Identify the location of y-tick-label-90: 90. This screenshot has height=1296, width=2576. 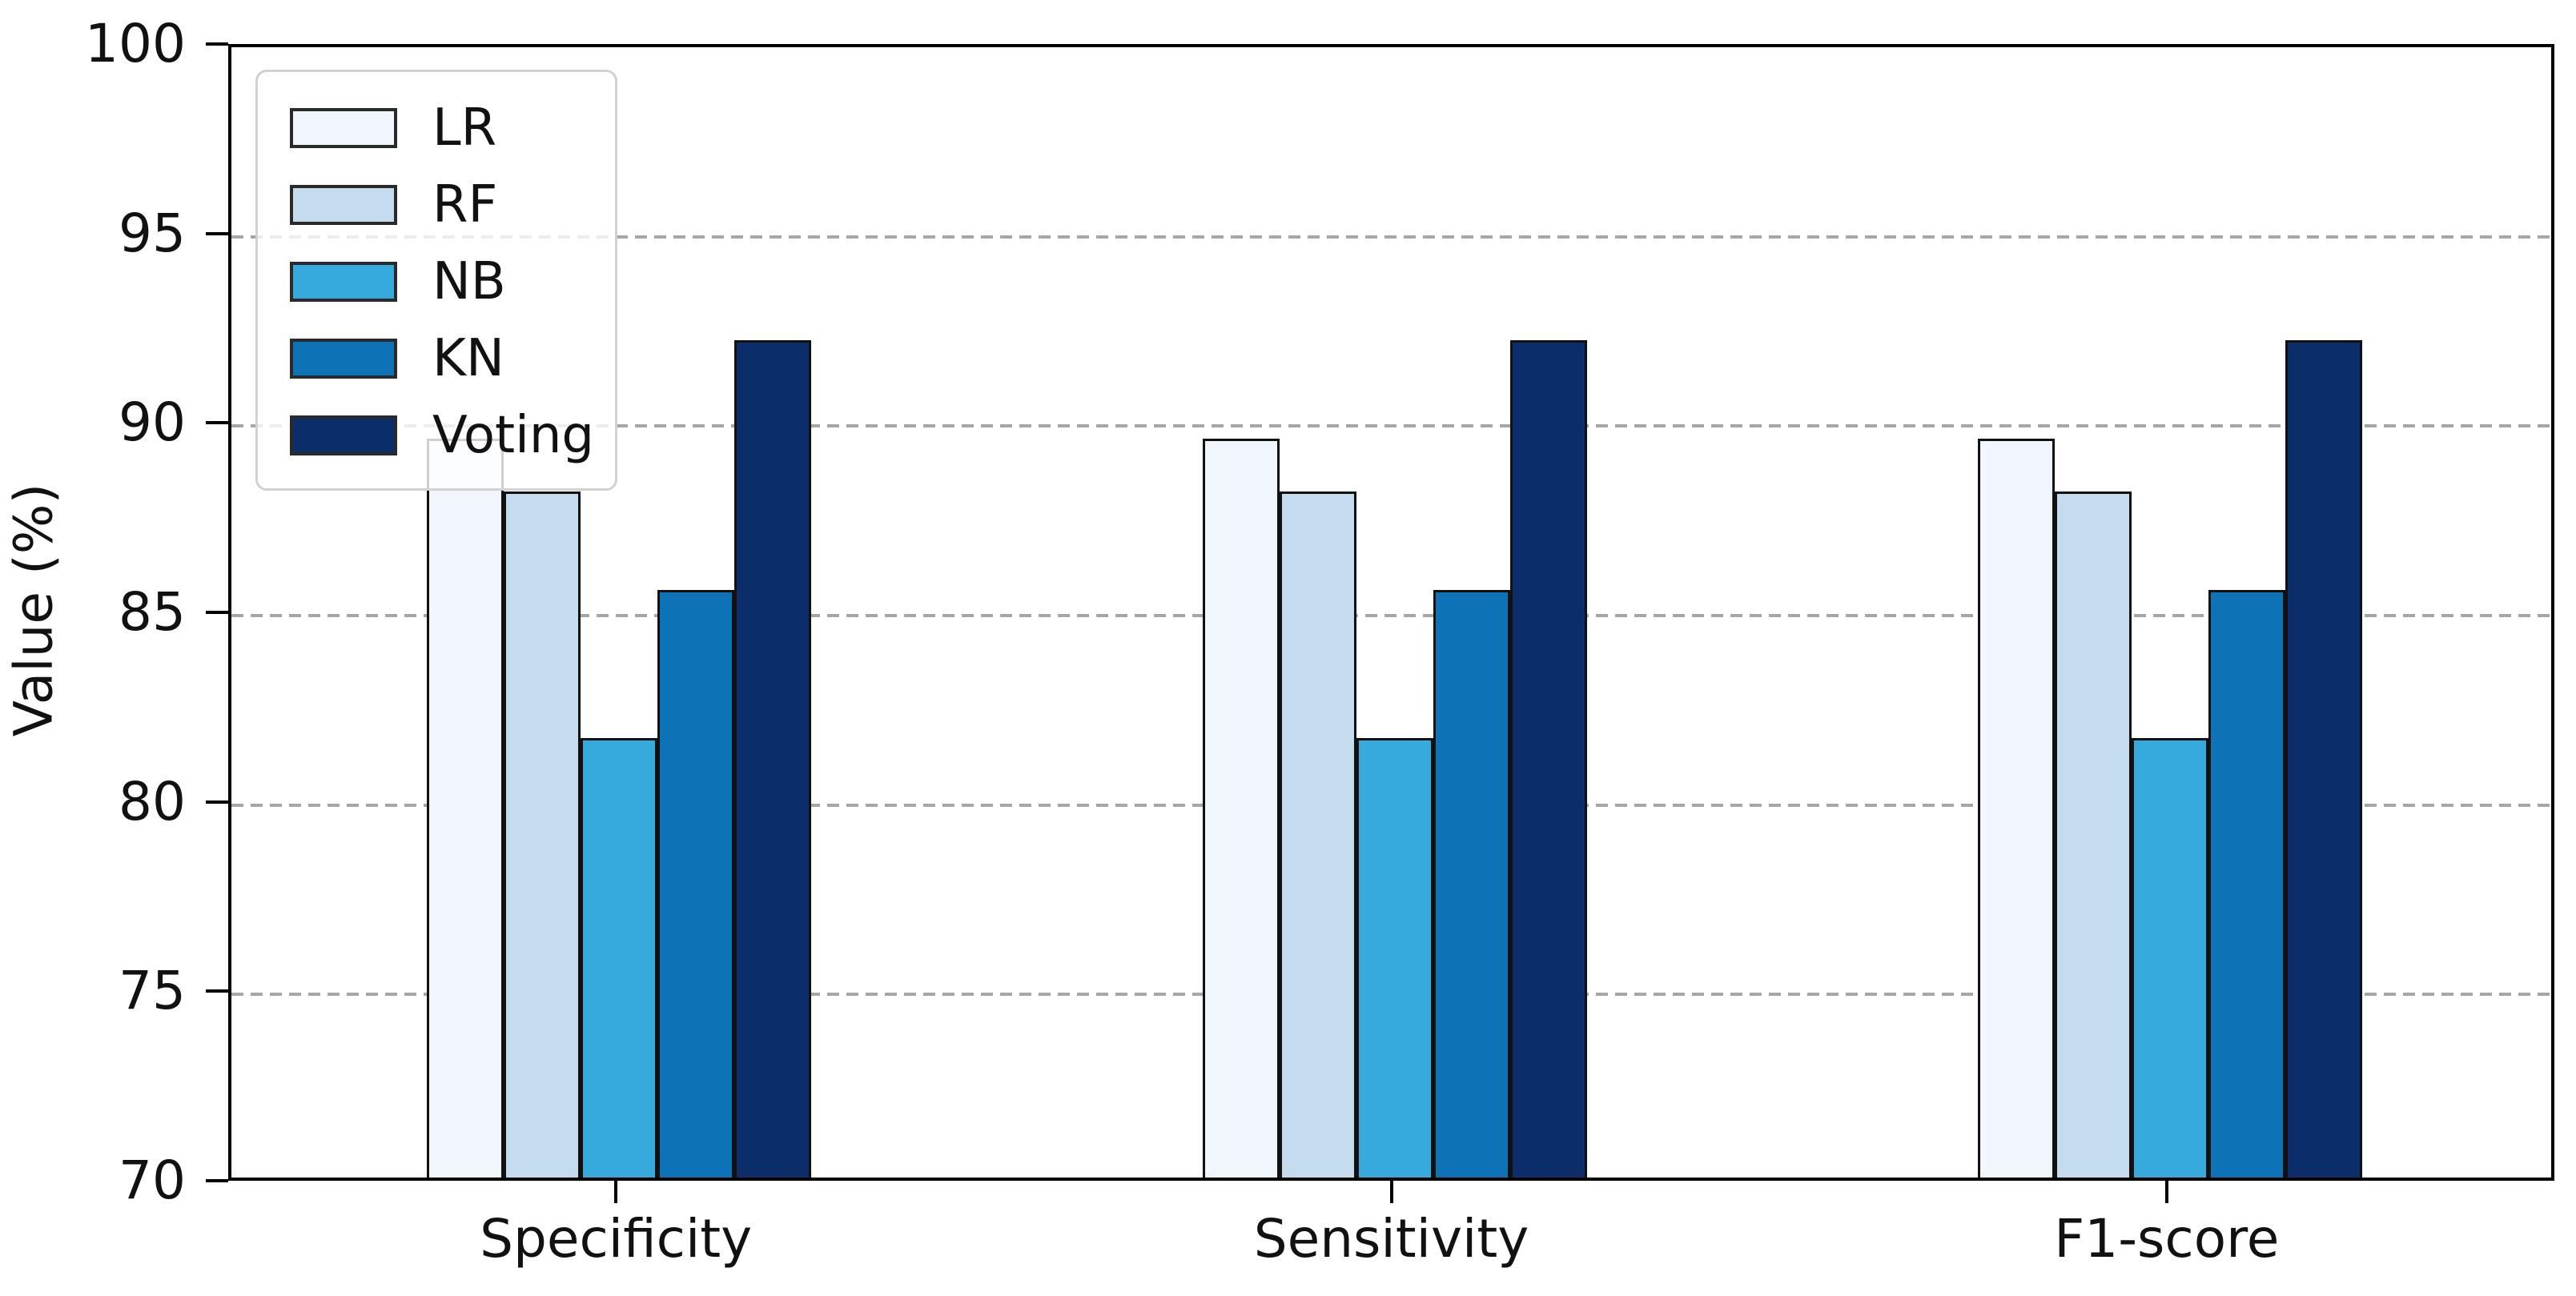
(152, 422).